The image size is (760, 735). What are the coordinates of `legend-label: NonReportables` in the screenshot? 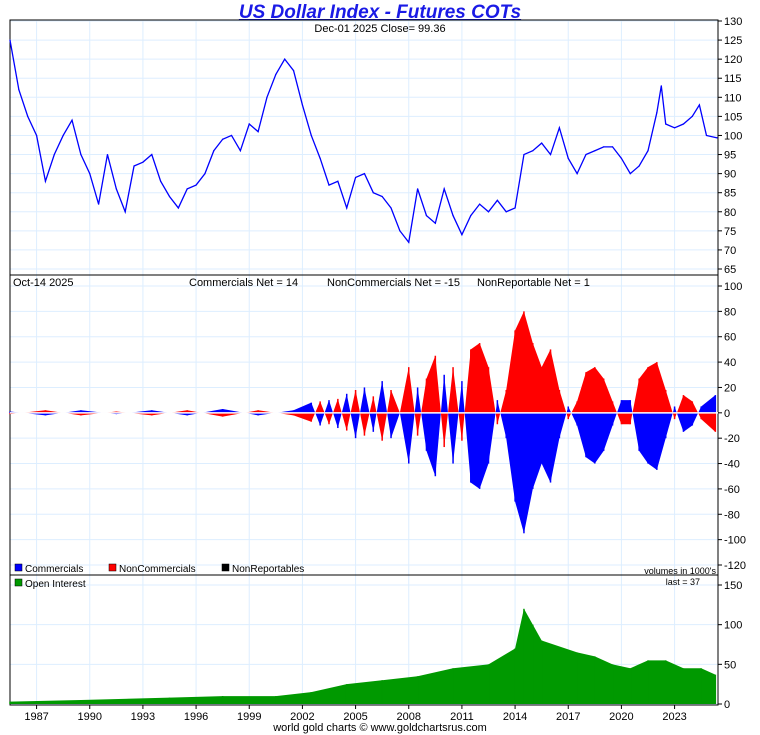 It's located at (268, 569).